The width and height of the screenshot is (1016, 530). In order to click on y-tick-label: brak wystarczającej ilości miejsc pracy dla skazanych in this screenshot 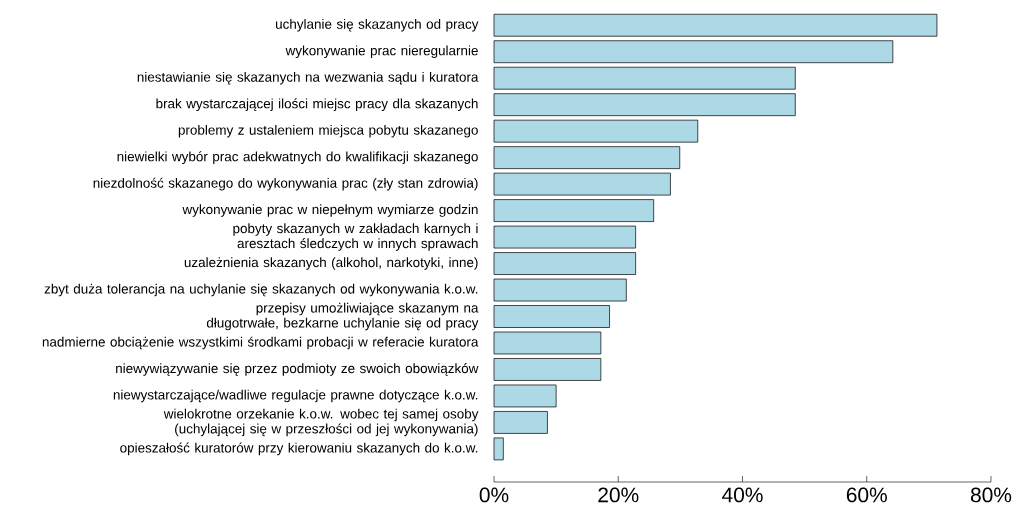, I will do `click(317, 105)`.